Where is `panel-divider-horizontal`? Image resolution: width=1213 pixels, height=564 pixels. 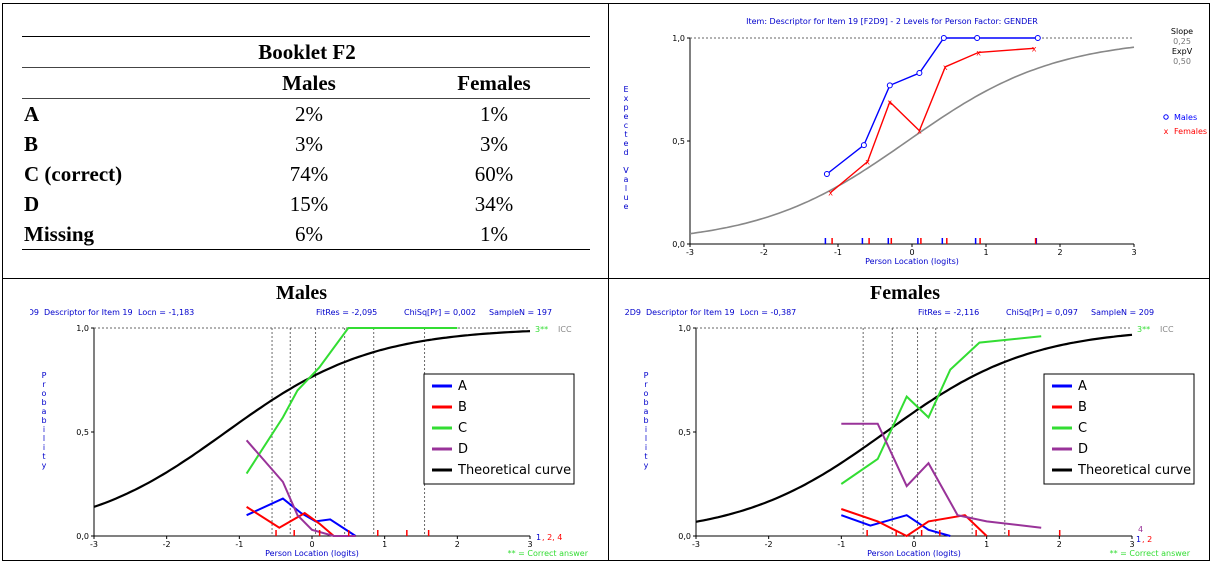 panel-divider-horizontal is located at coordinates (606, 278).